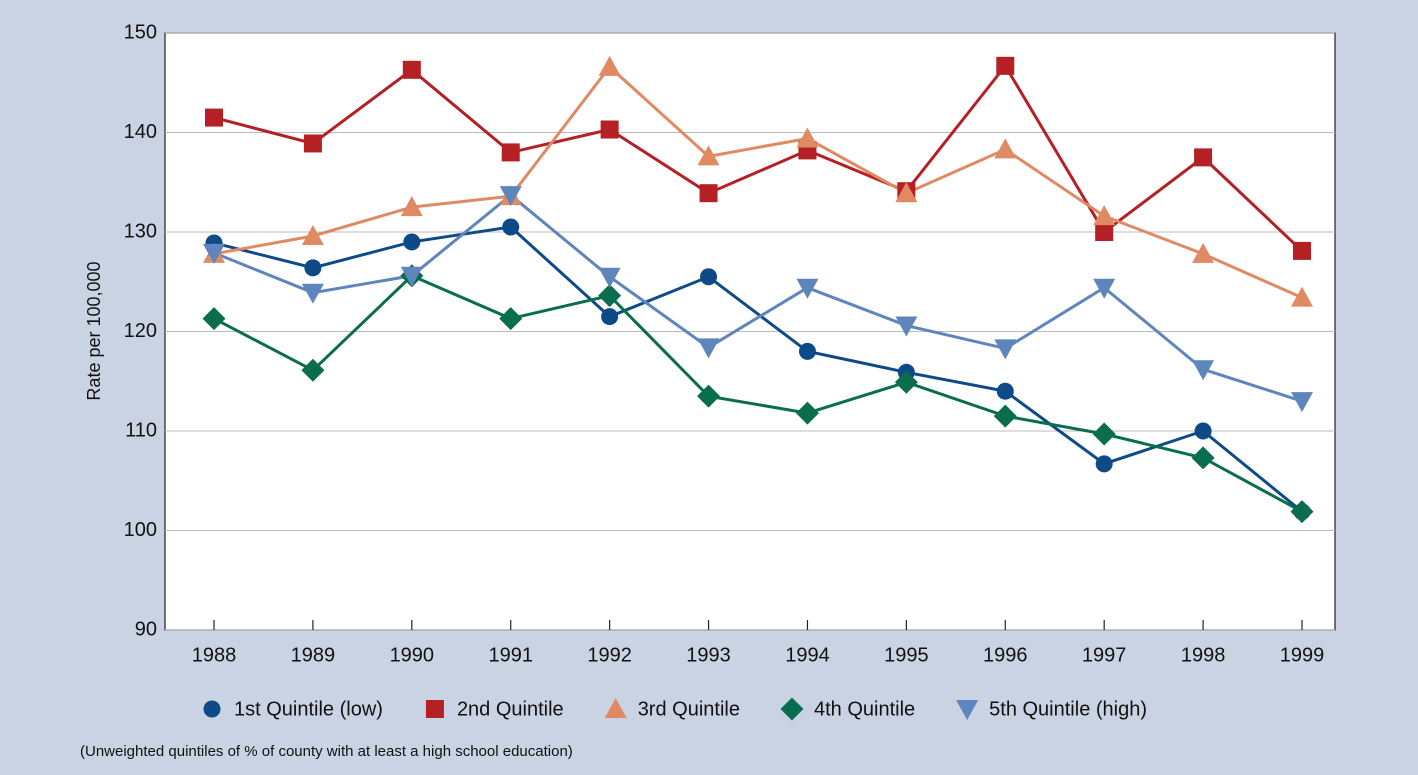 The height and width of the screenshot is (775, 1418). What do you see at coordinates (1068, 709) in the screenshot?
I see `legend-label: 5th Quintile (high)` at bounding box center [1068, 709].